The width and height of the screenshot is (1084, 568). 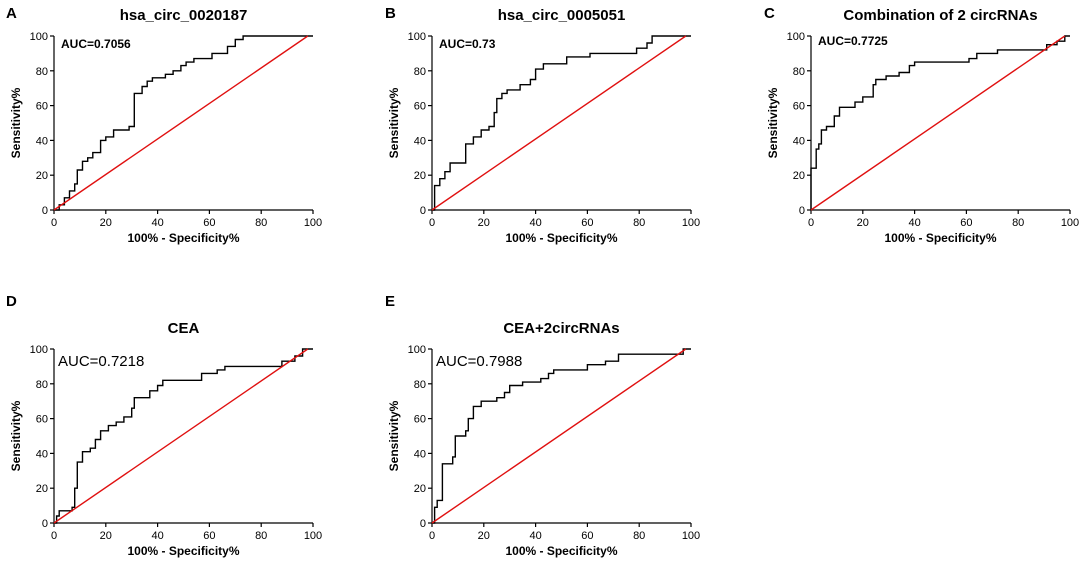 I want to click on x-axis-title-a: 100% - Specificity%, so click(x=183, y=238).